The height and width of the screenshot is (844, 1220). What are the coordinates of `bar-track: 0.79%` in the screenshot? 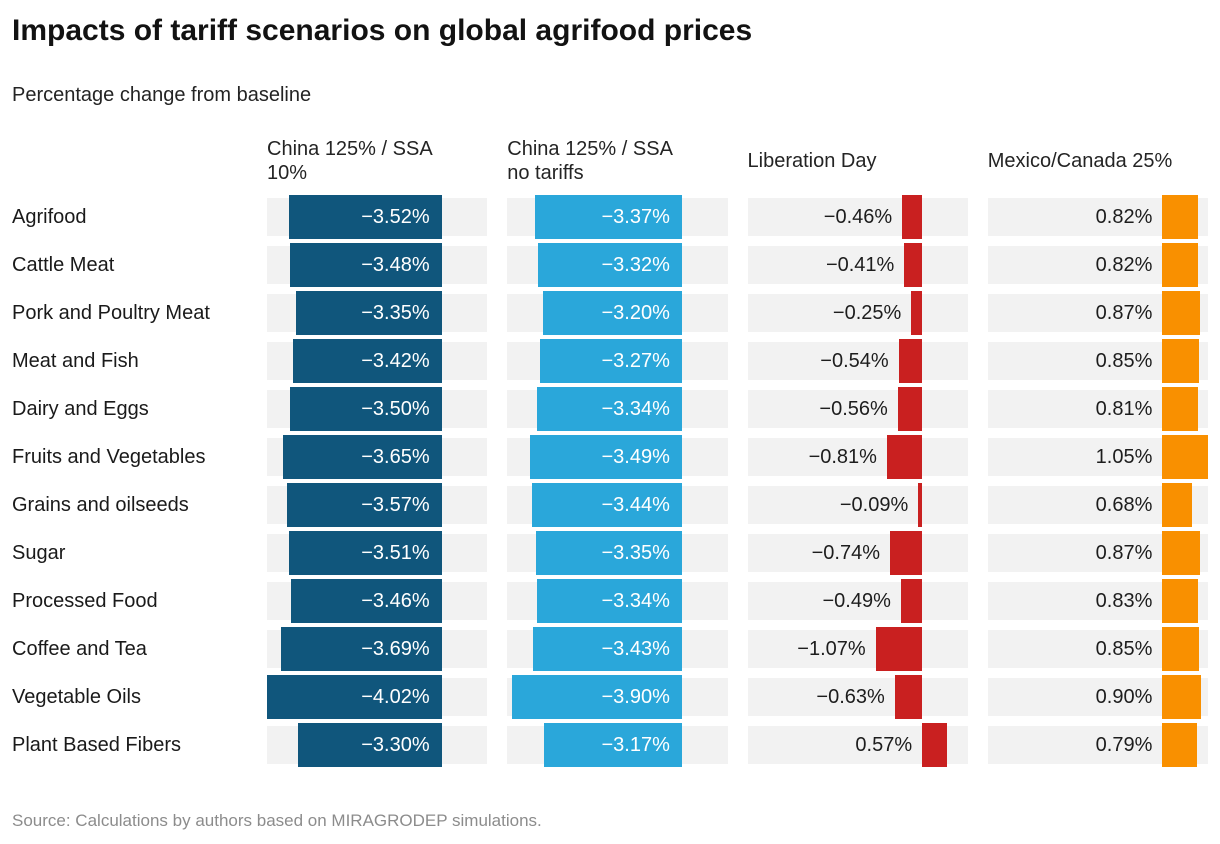 It's located at (1097, 745).